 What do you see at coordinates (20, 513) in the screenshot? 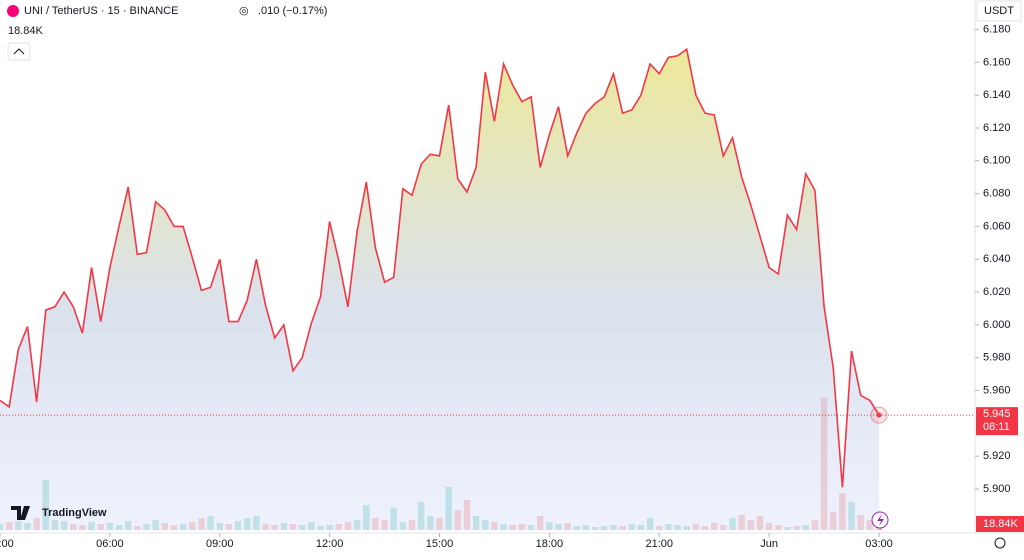
I see `tv-logo-mark` at bounding box center [20, 513].